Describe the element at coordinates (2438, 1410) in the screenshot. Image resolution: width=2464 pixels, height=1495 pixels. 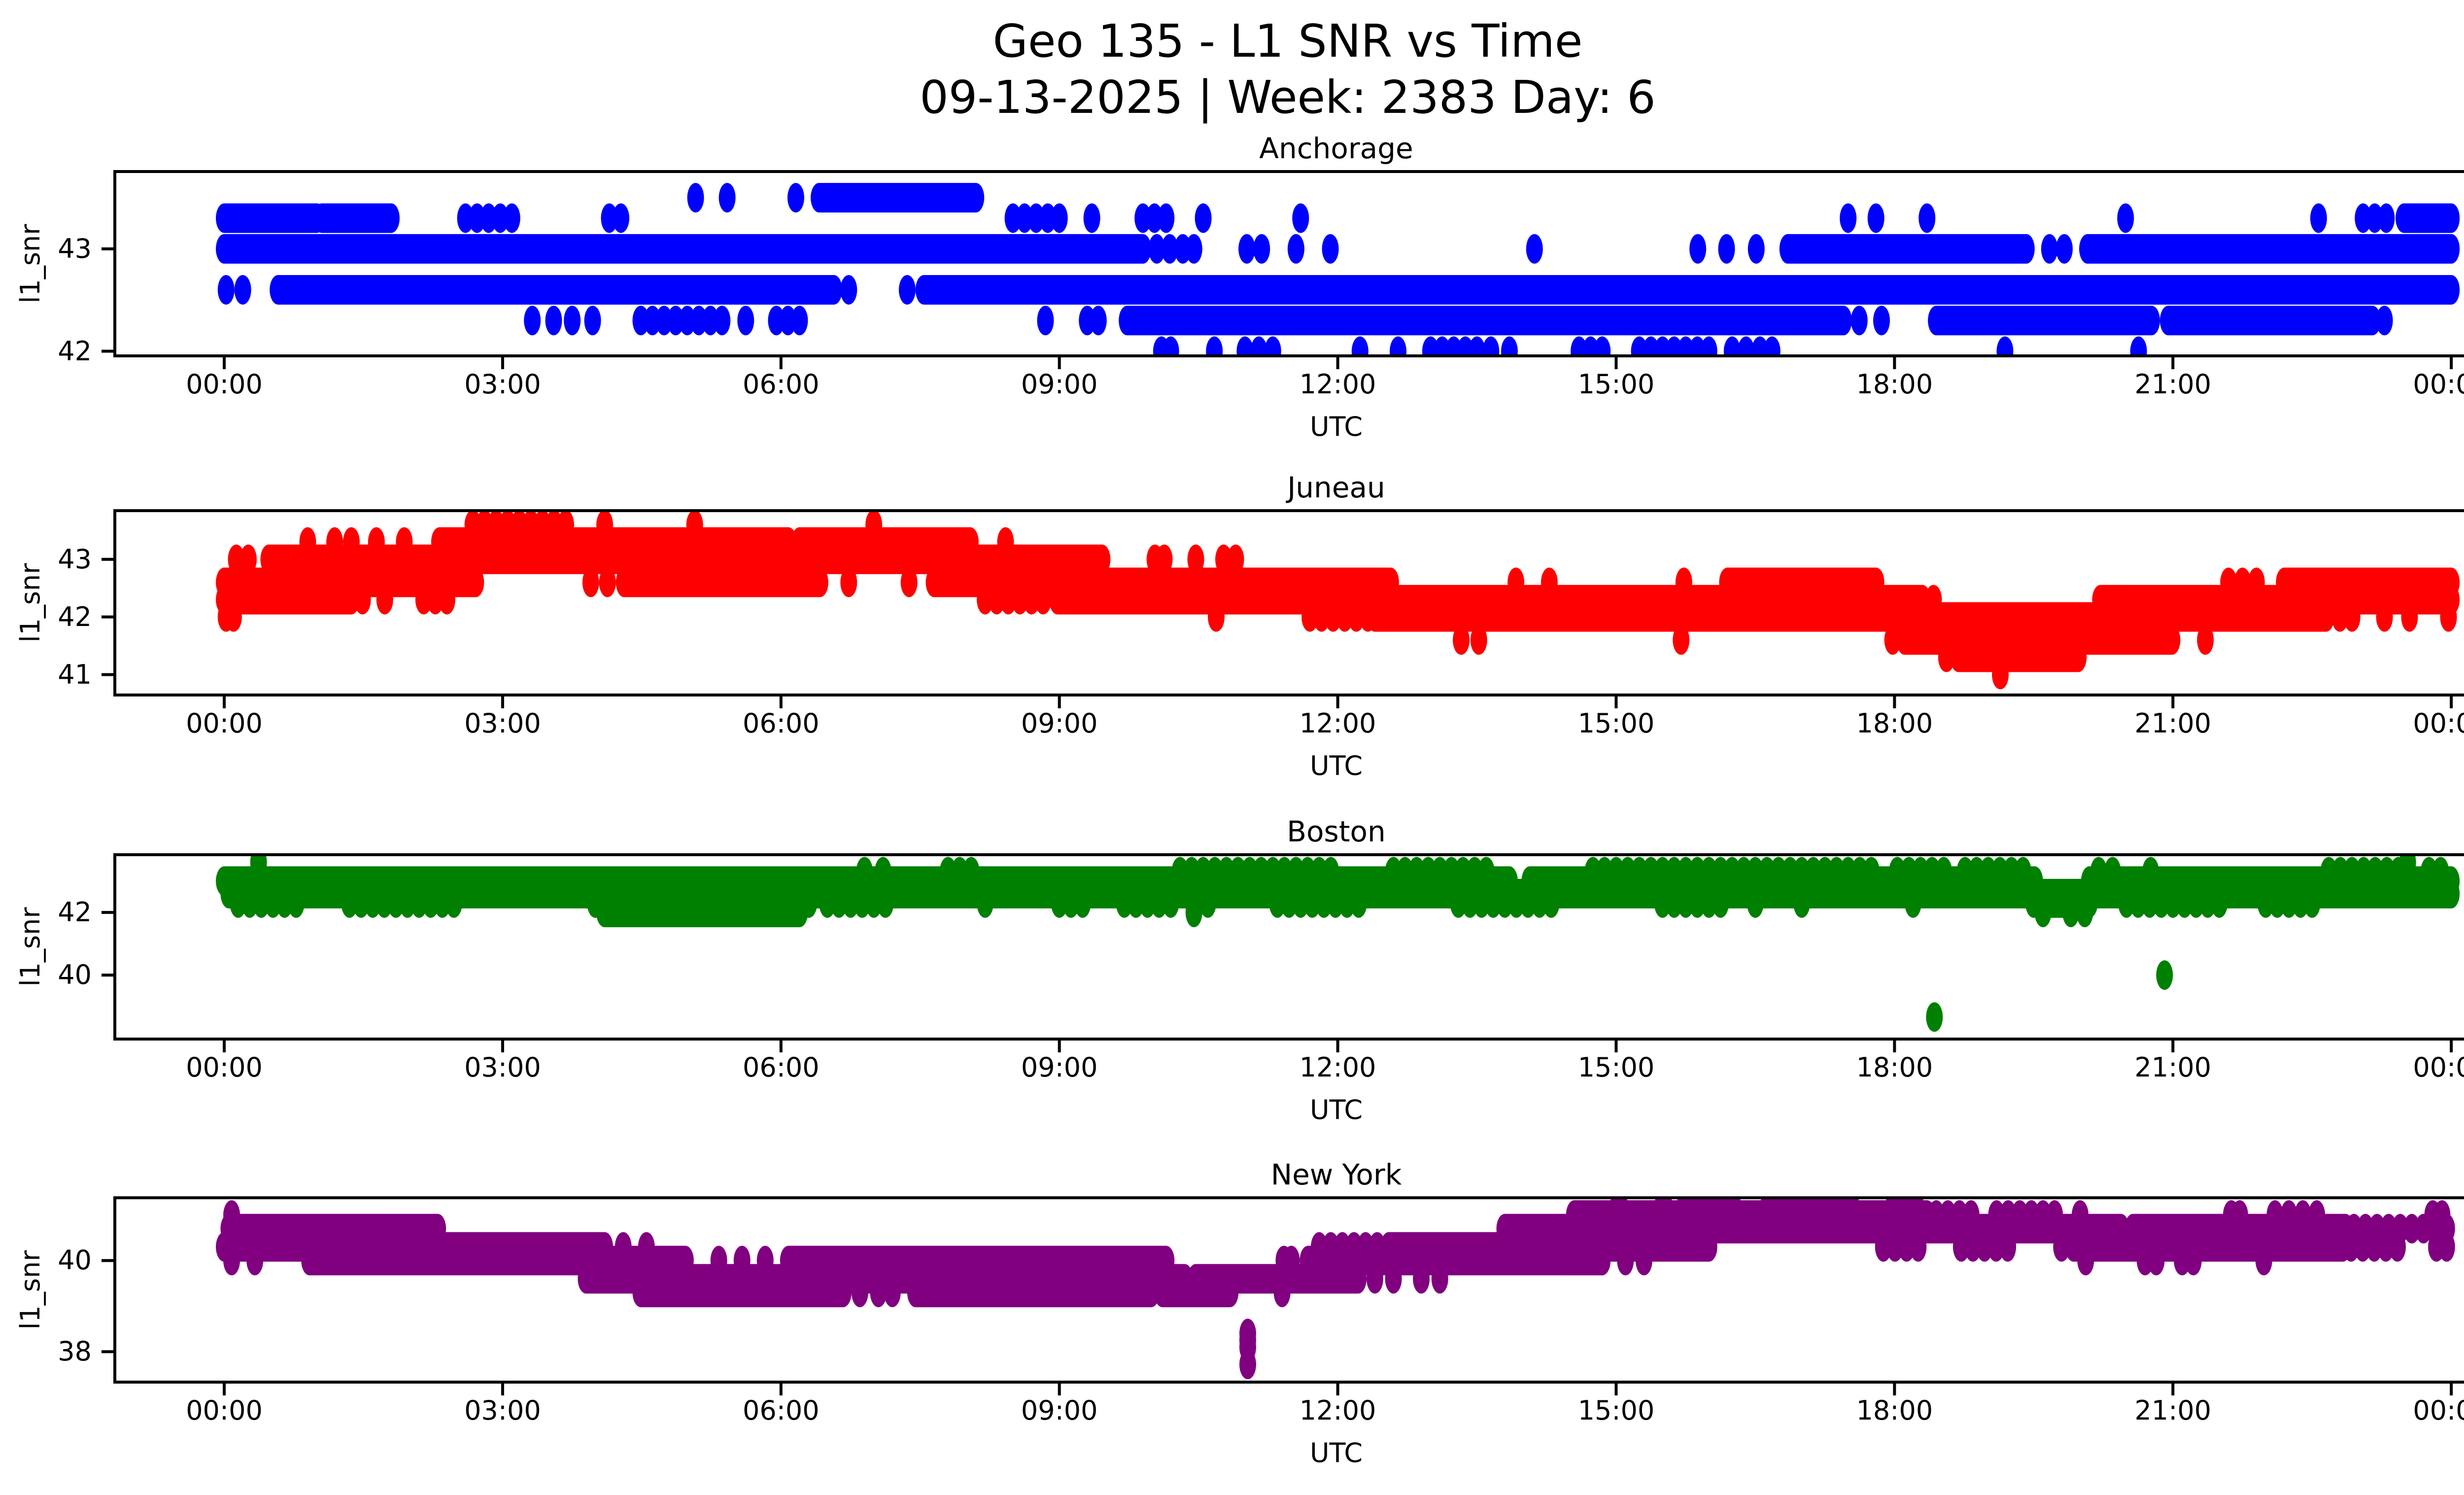
I see `x-tick-label: 00:00` at that location.